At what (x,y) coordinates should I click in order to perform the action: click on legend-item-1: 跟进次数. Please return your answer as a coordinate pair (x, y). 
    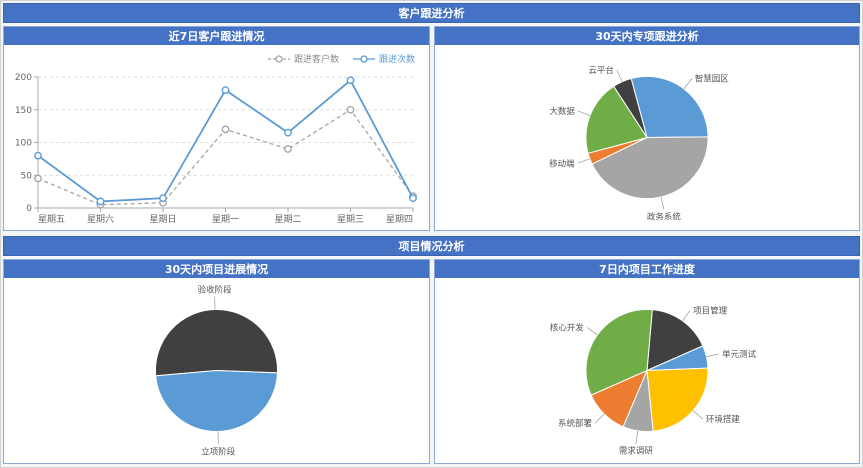
    Looking at the image, I should click on (383, 58).